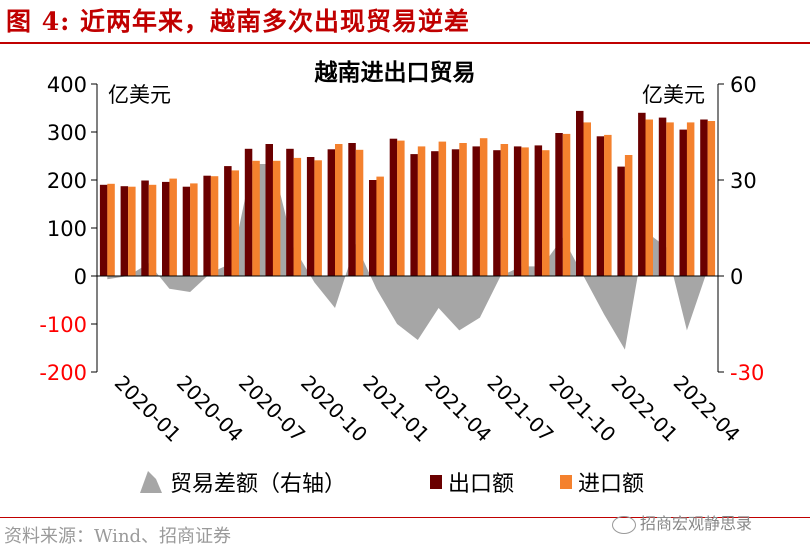  I want to click on source-note: 资料来源：Wind、招商证券, so click(118, 536).